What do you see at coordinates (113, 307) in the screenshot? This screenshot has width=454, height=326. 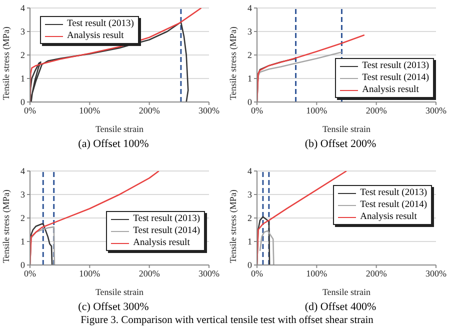 I see `text: (c) Offset 300%` at bounding box center [113, 307].